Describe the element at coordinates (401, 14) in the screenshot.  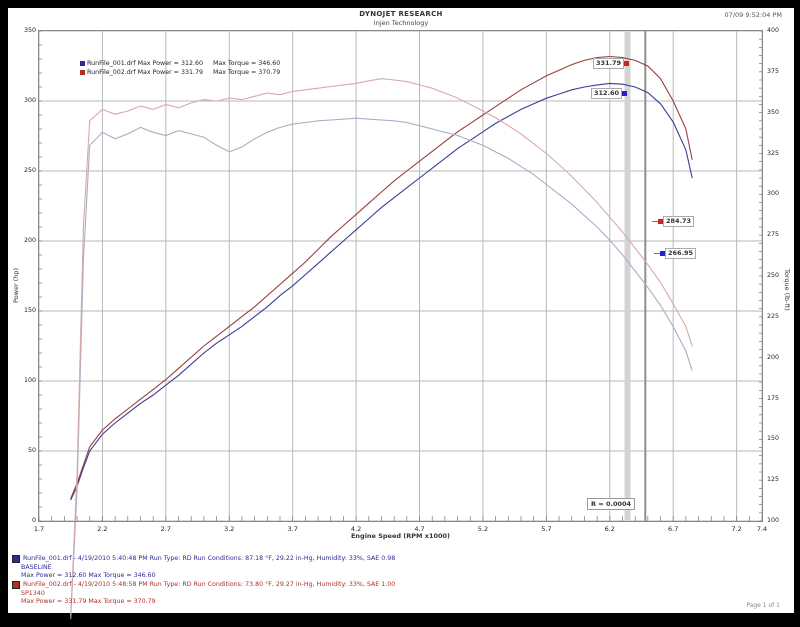
I see `report-title: DYNOJET RESEARCH` at that location.